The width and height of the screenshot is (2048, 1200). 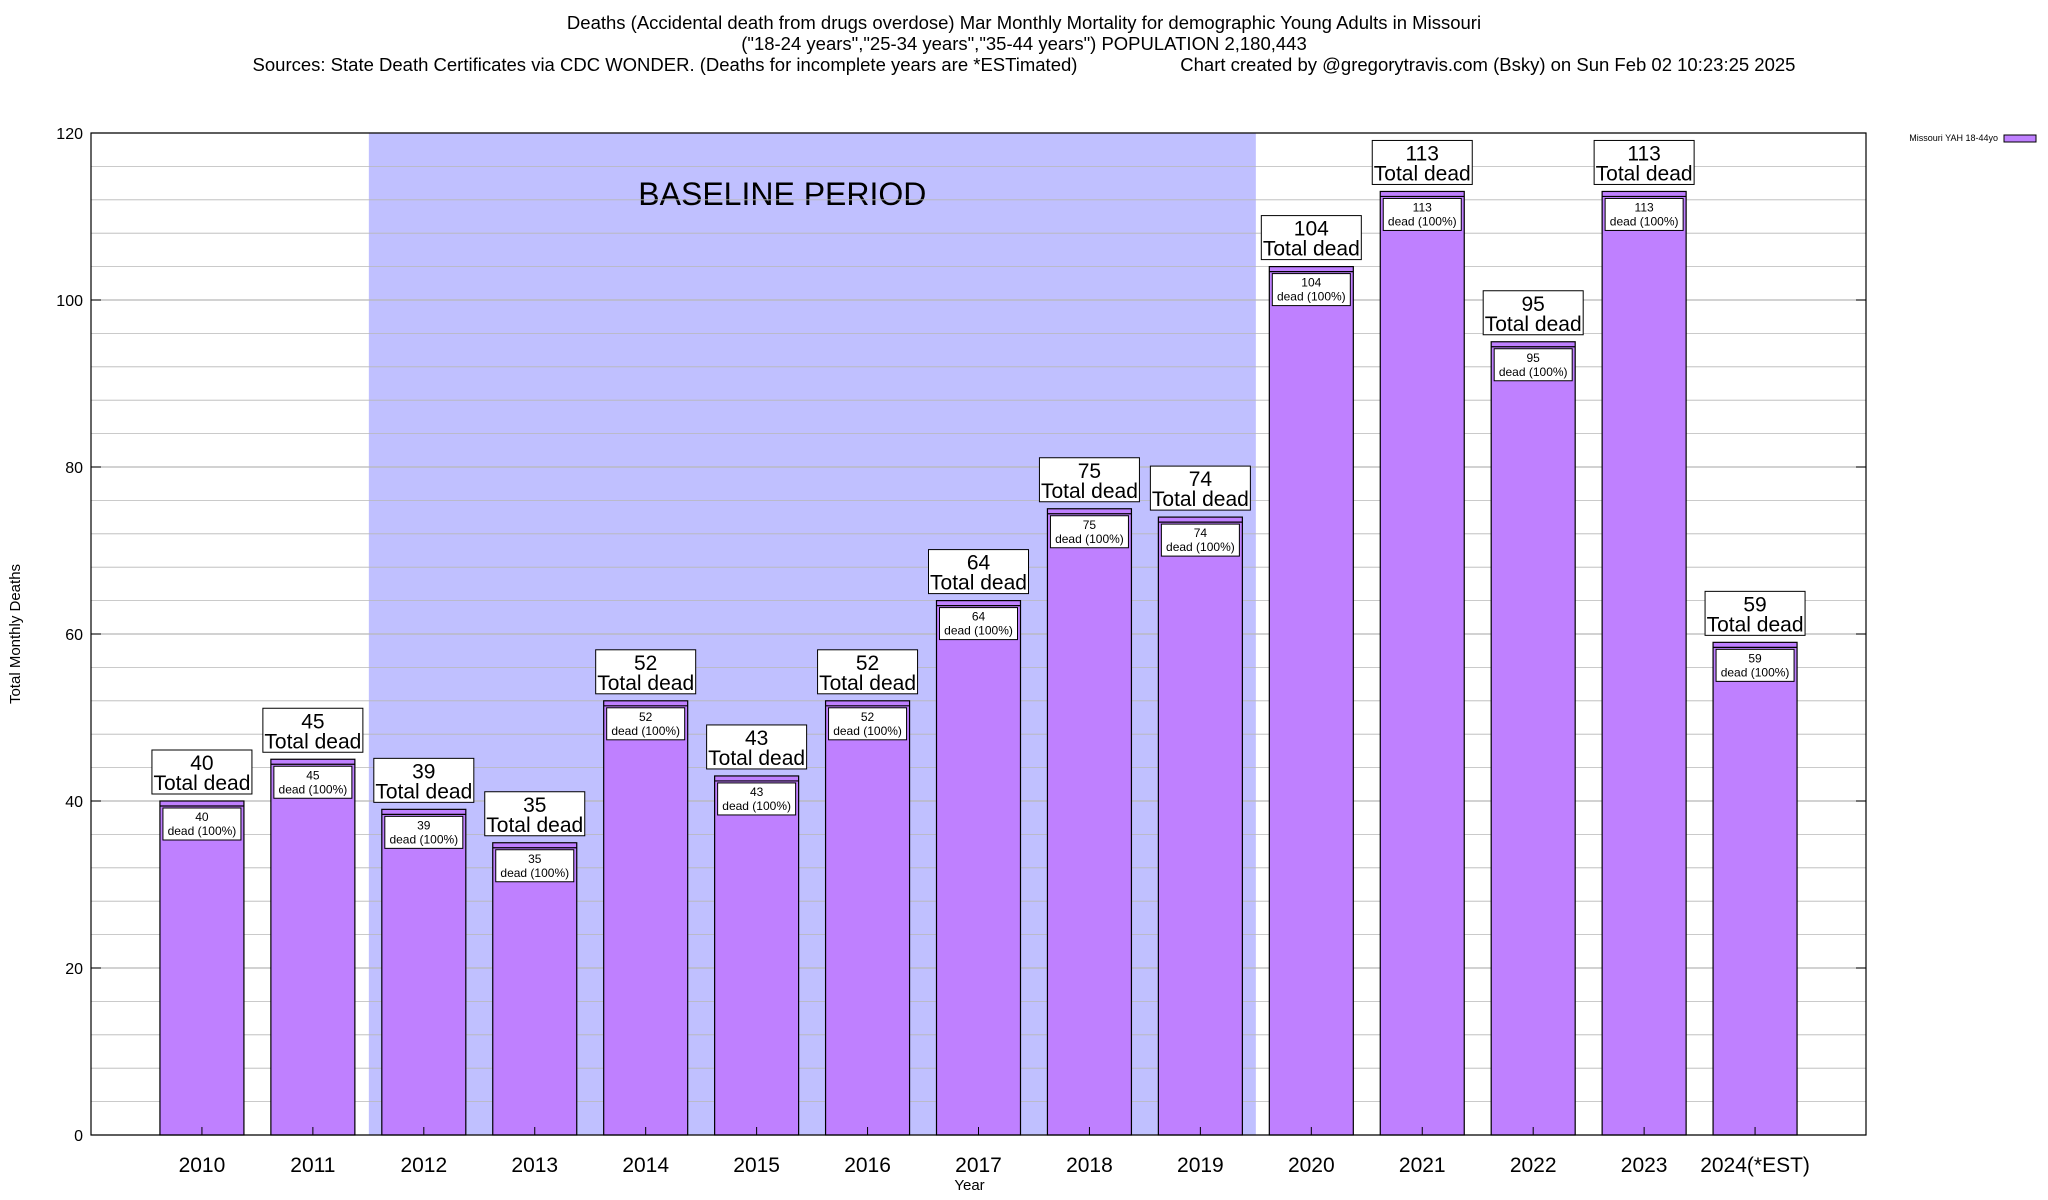 I want to click on bar-inner-value: 59, so click(x=1755, y=658).